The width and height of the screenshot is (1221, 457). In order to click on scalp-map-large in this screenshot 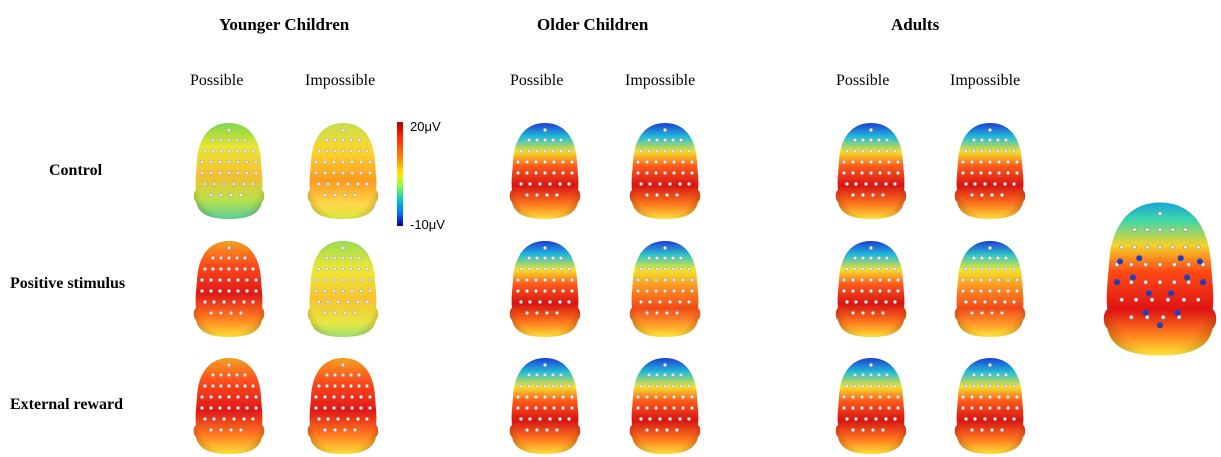, I will do `click(1160, 279)`.